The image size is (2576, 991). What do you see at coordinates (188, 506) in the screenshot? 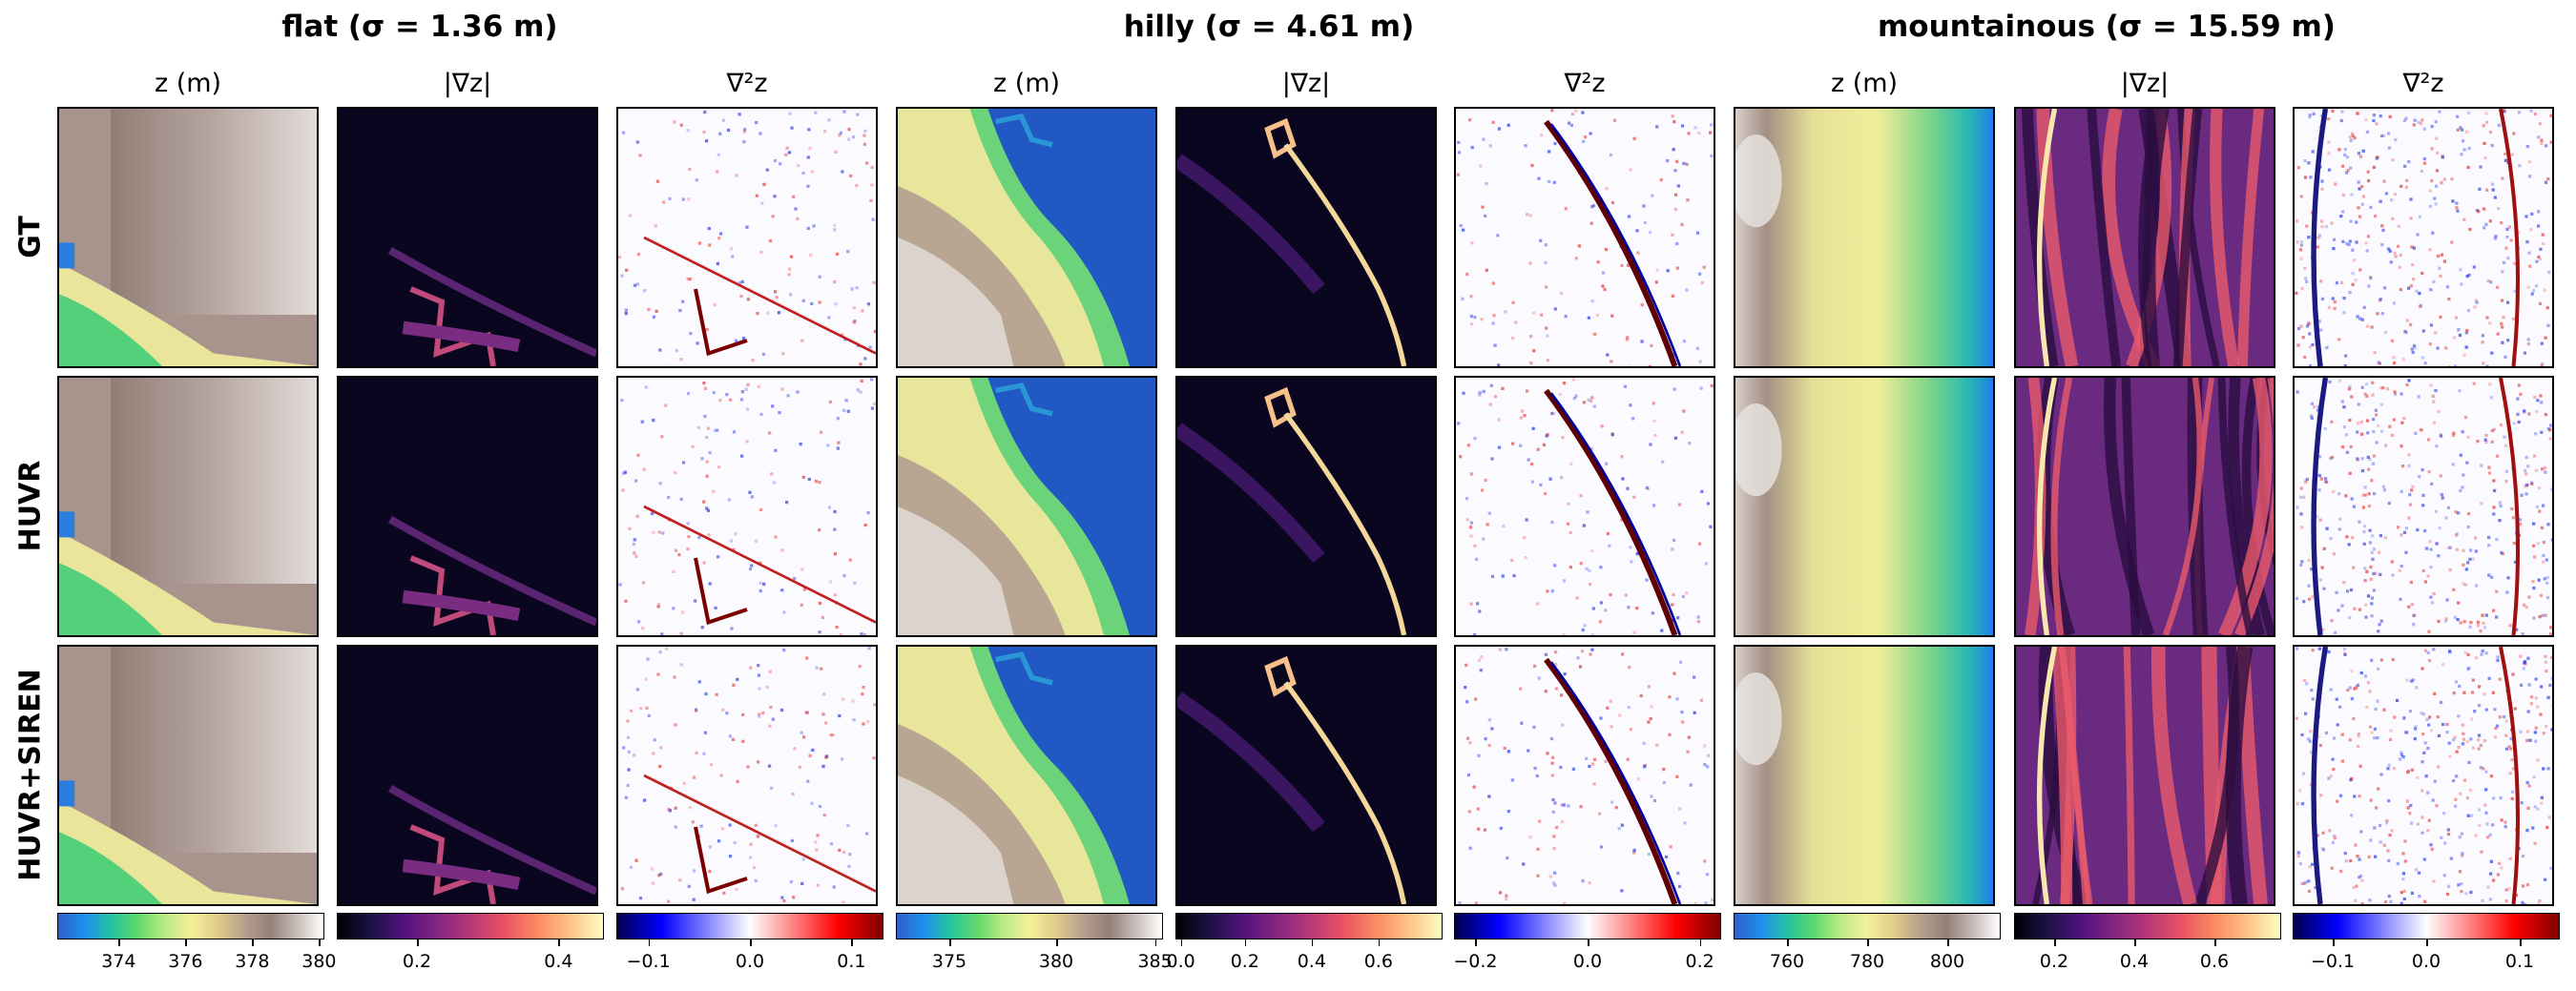
I see `panel-flat-elevation-huvr` at bounding box center [188, 506].